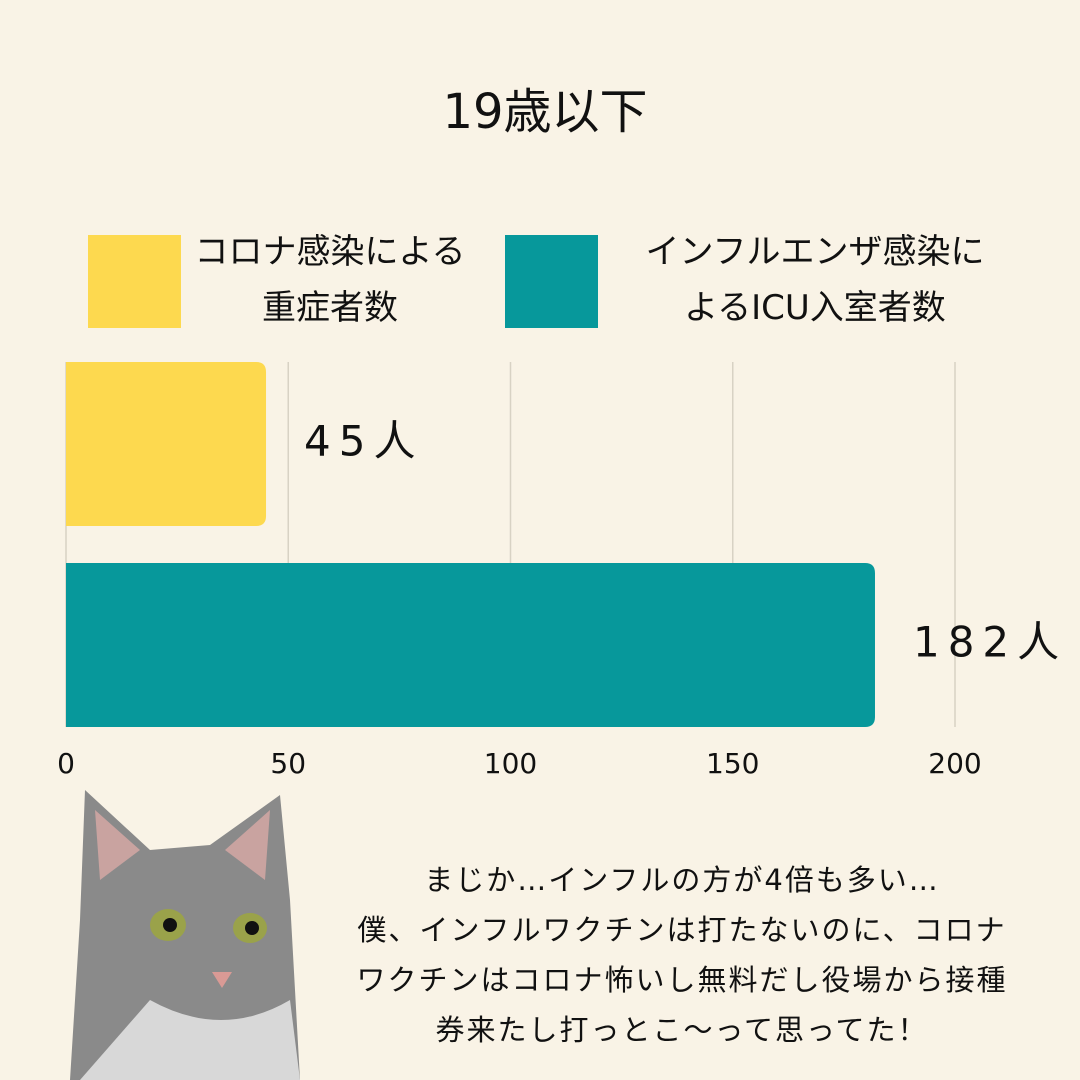 Image resolution: width=1080 pixels, height=1080 pixels. I want to click on annotation: 券来たし打っとこ〜って思ってた！, so click(681, 1030).